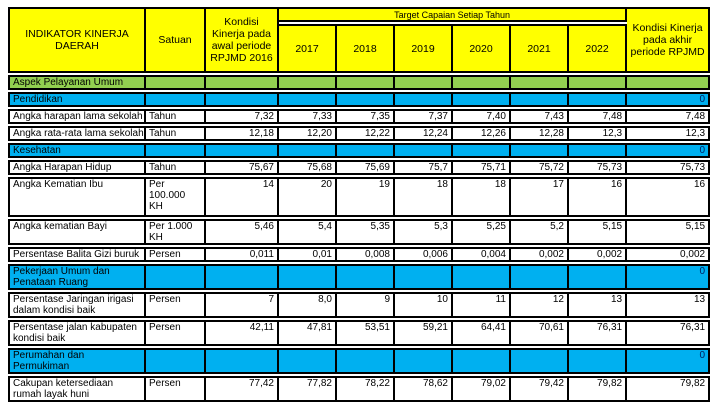 The height and width of the screenshot is (405, 720). What do you see at coordinates (482, 48) in the screenshot?
I see `header-year-2020: 2020` at bounding box center [482, 48].